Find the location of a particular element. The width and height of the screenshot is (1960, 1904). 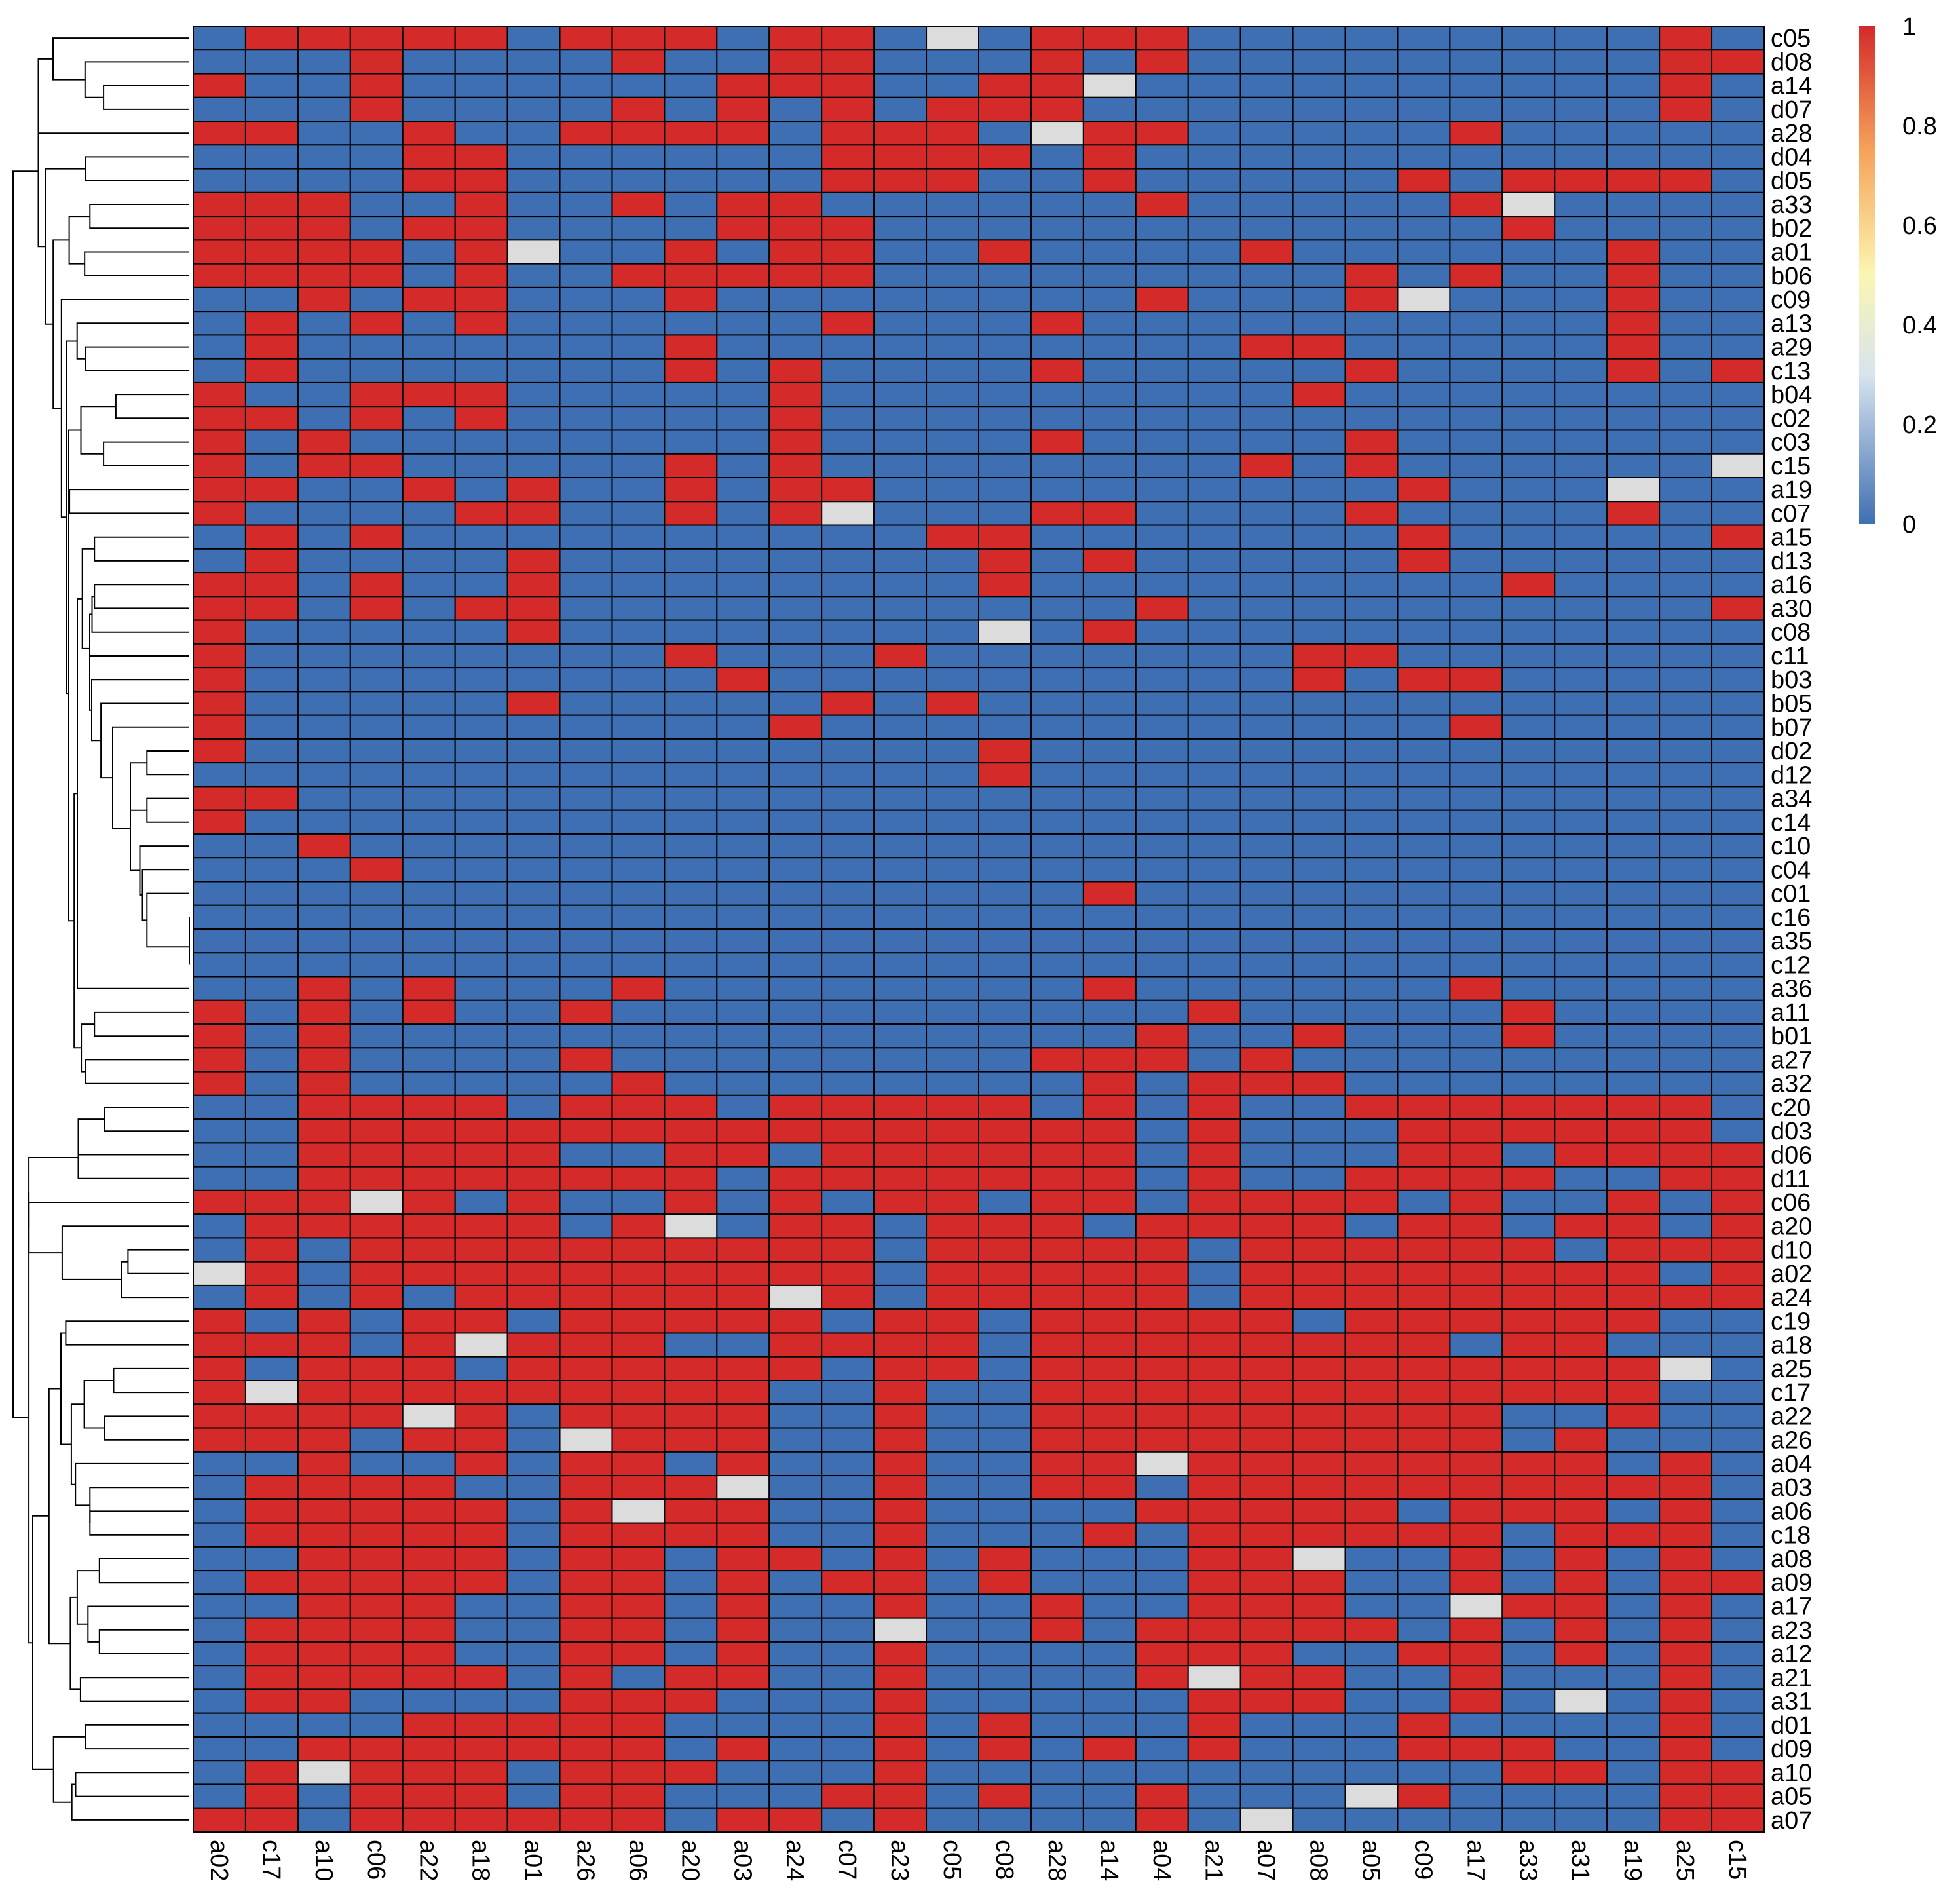

row-label: c15 is located at coordinates (1791, 466).